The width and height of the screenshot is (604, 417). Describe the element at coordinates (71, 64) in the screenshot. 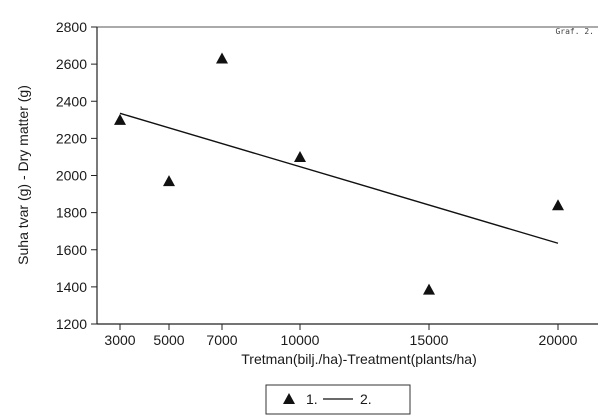

I see `y-tick-label: 2600` at that location.